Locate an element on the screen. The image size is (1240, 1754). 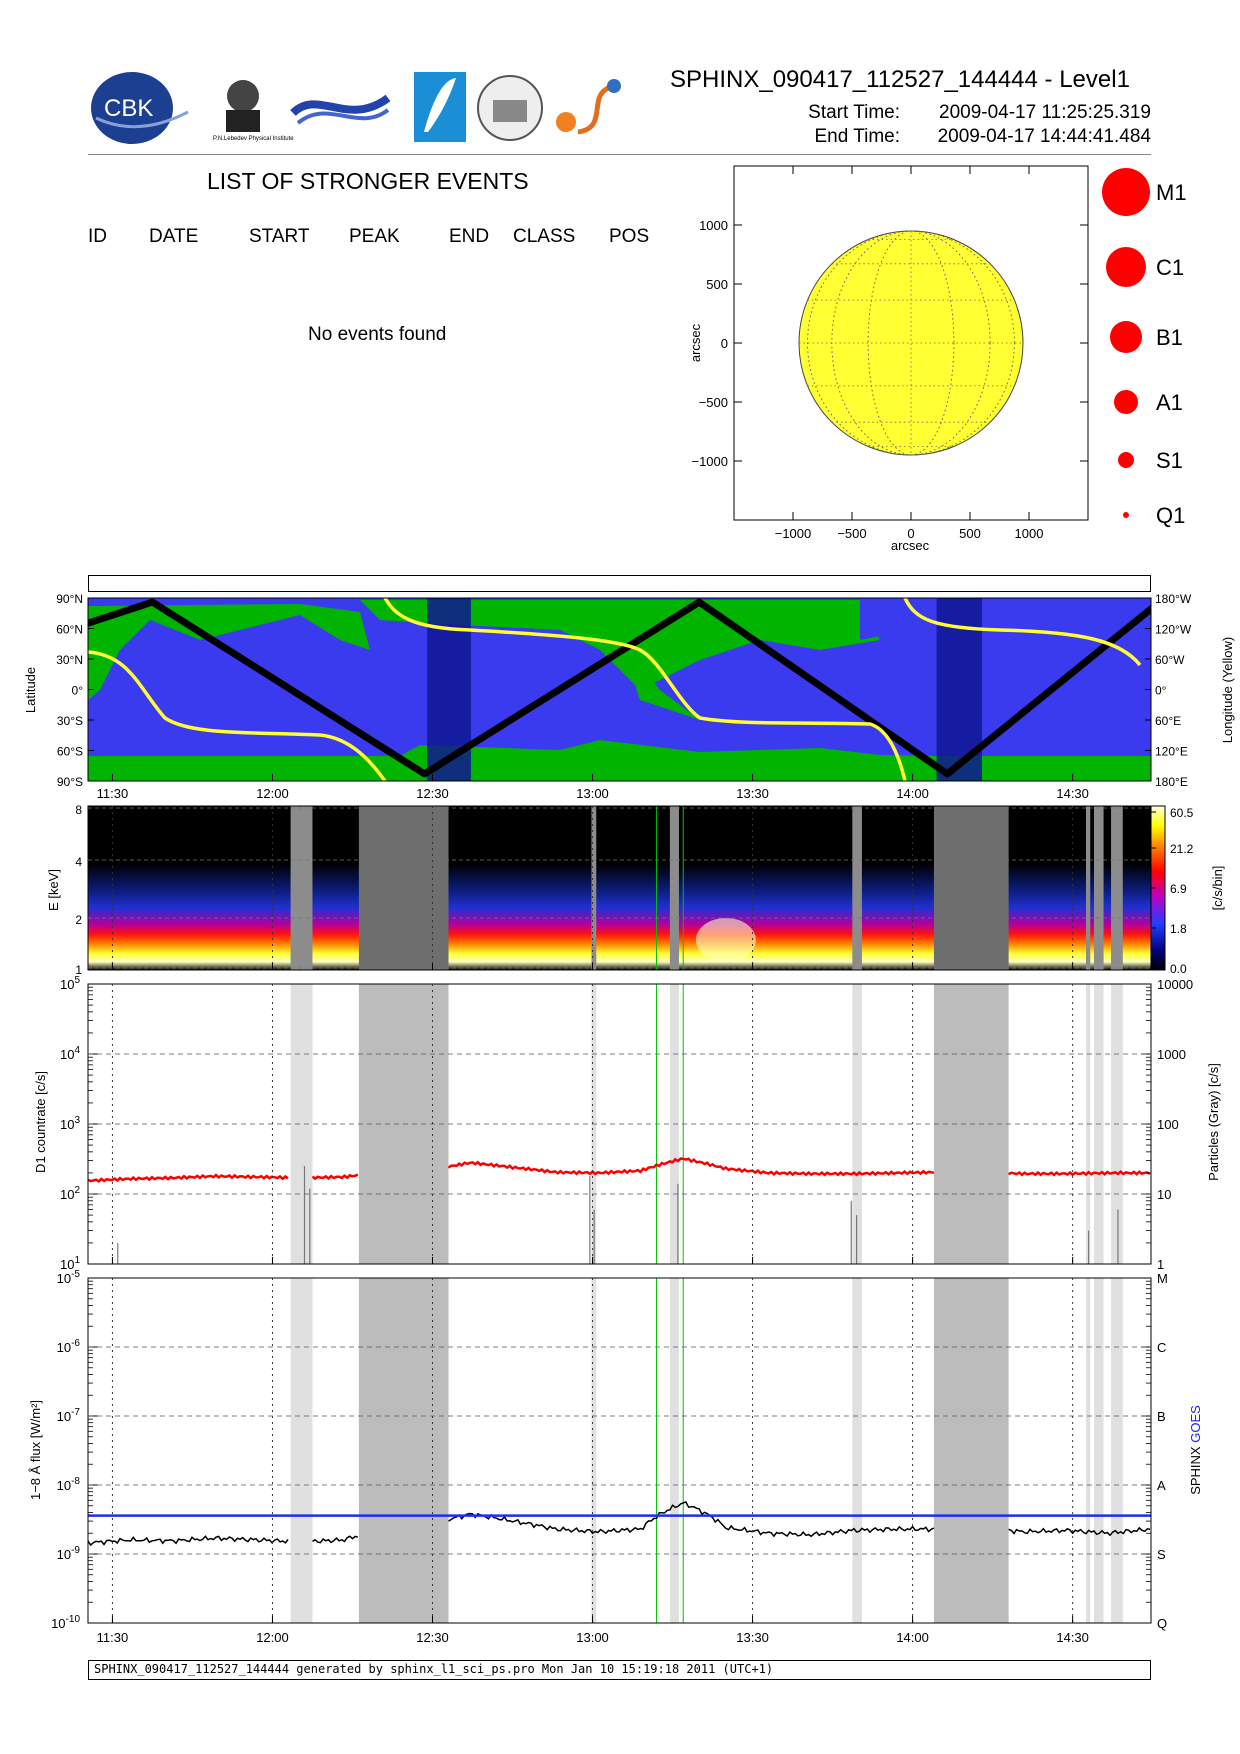
colorbar-tick-label: 6.9 is located at coordinates (1178, 889).